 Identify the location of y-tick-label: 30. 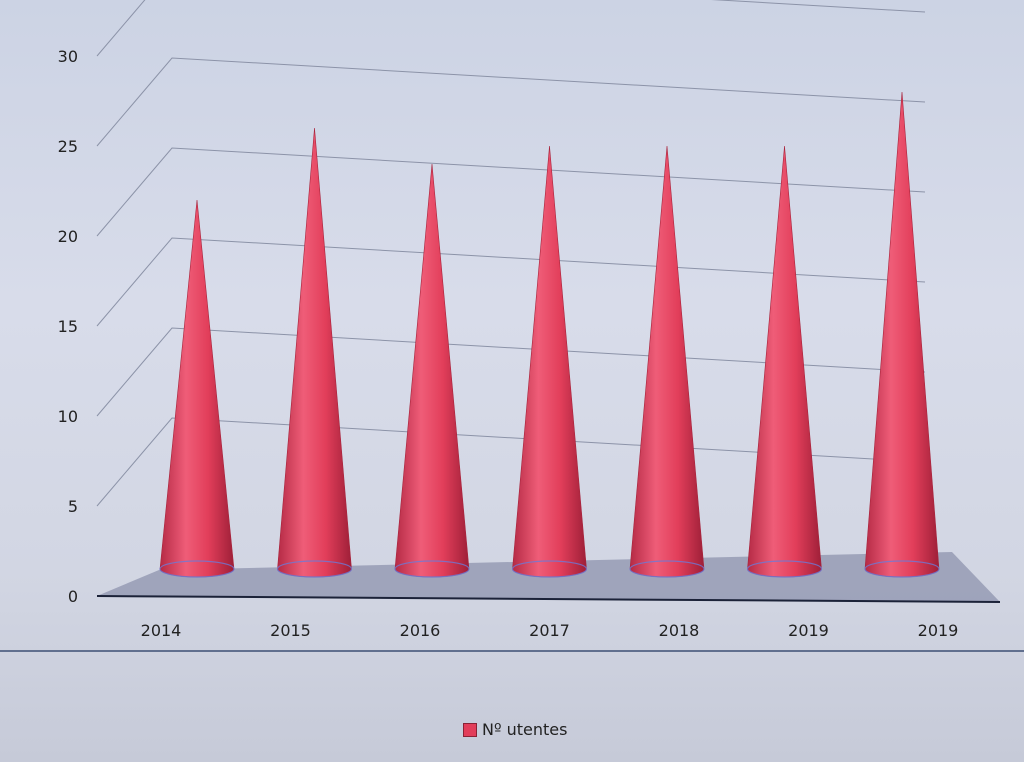
(68, 56).